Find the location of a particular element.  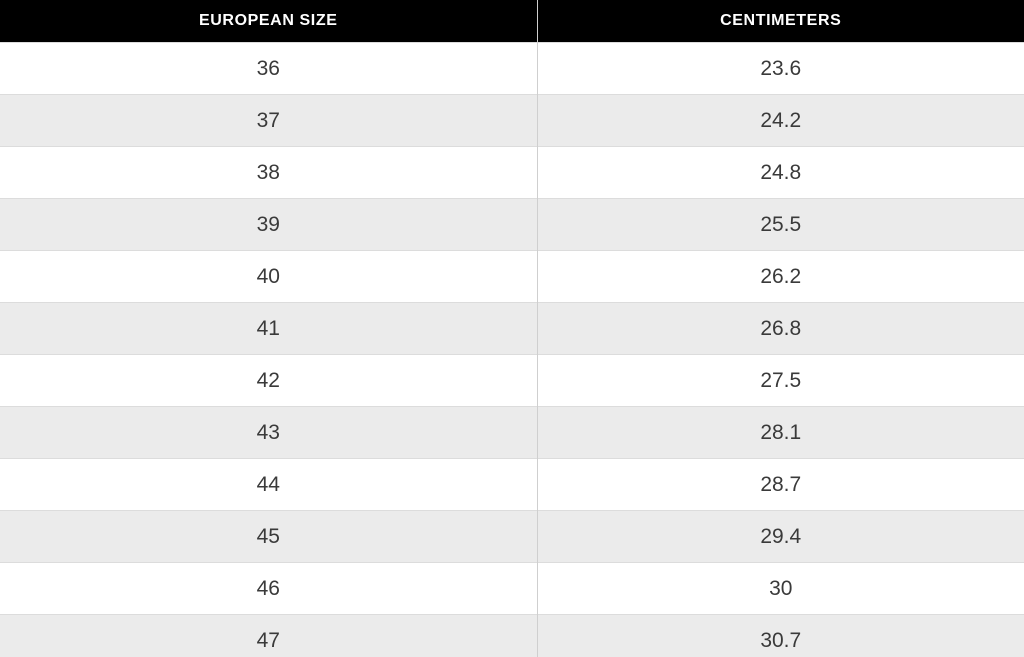

table-row: 41 26.8 is located at coordinates (512, 328).